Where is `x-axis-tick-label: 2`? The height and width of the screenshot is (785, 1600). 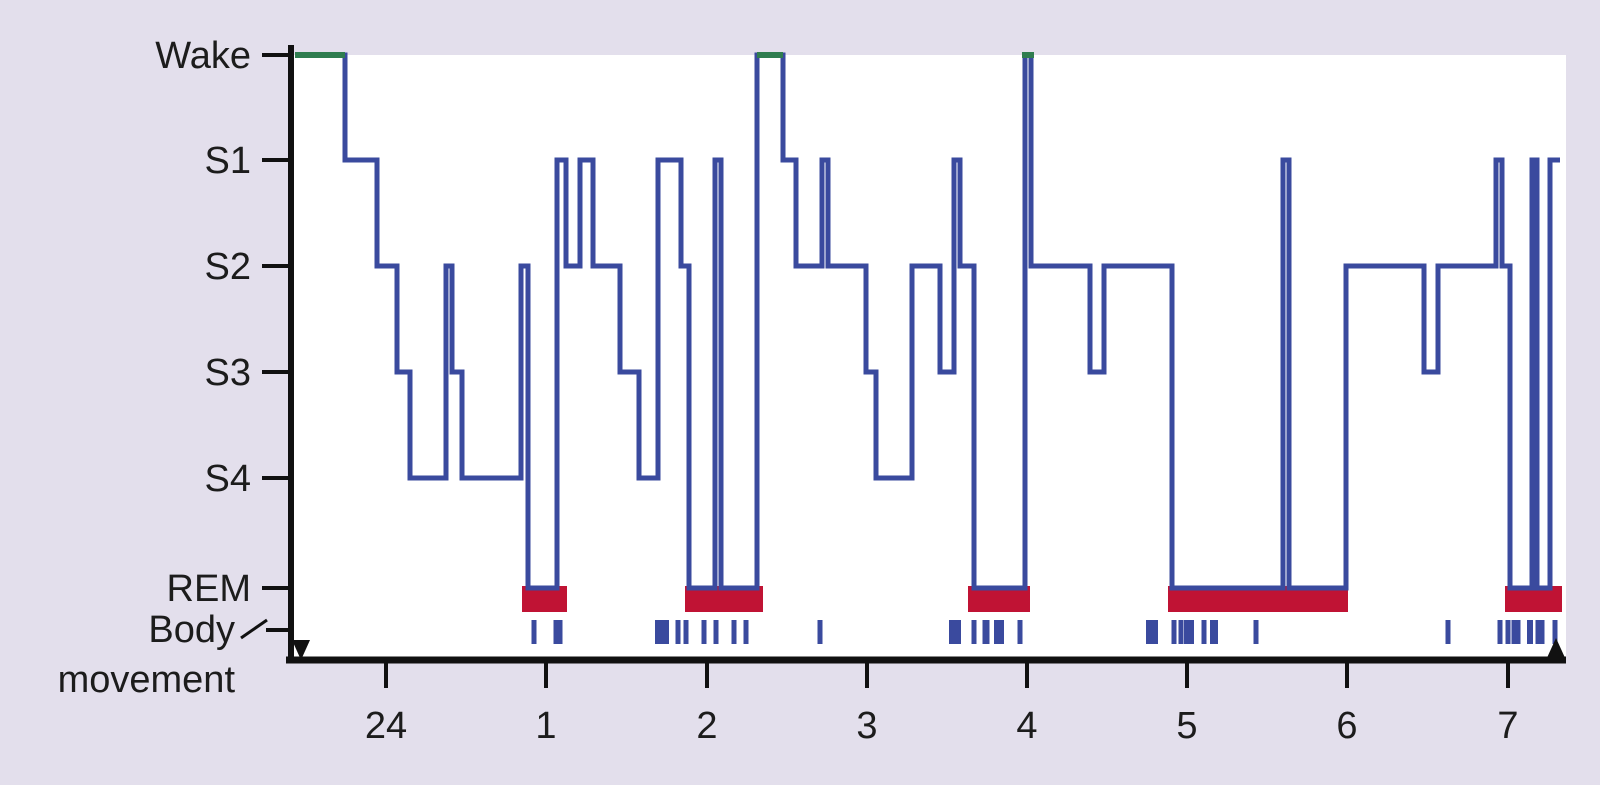 x-axis-tick-label: 2 is located at coordinates (706, 726).